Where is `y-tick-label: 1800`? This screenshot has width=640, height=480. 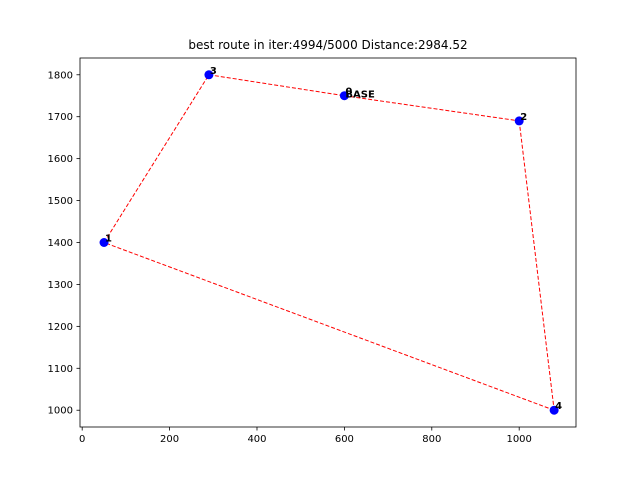 y-tick-label: 1800 is located at coordinates (60, 75).